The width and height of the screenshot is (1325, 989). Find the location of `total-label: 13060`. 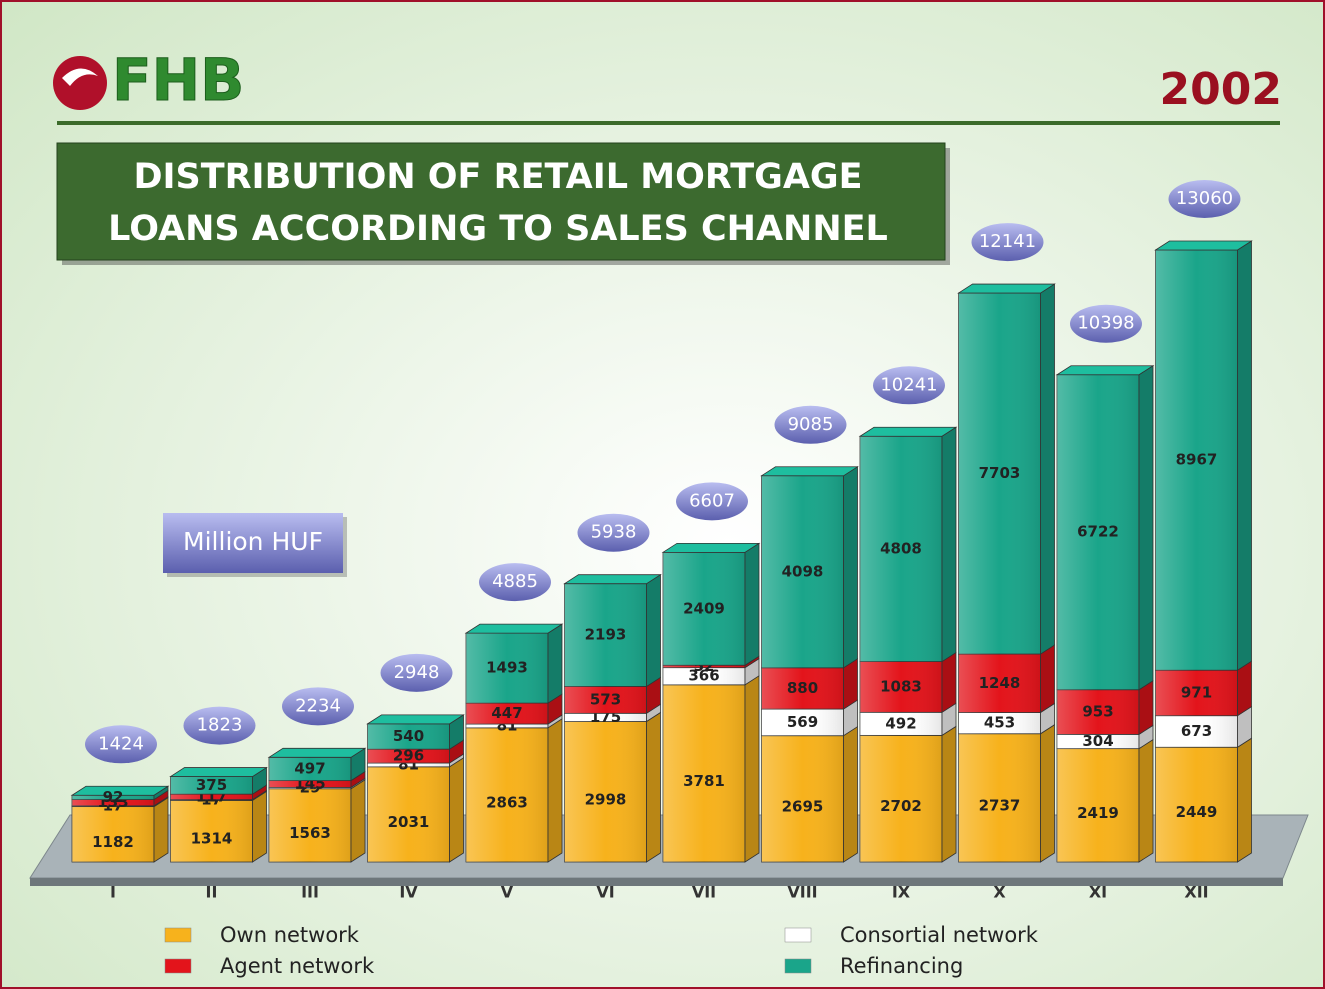

total-label: 13060 is located at coordinates (1204, 198).